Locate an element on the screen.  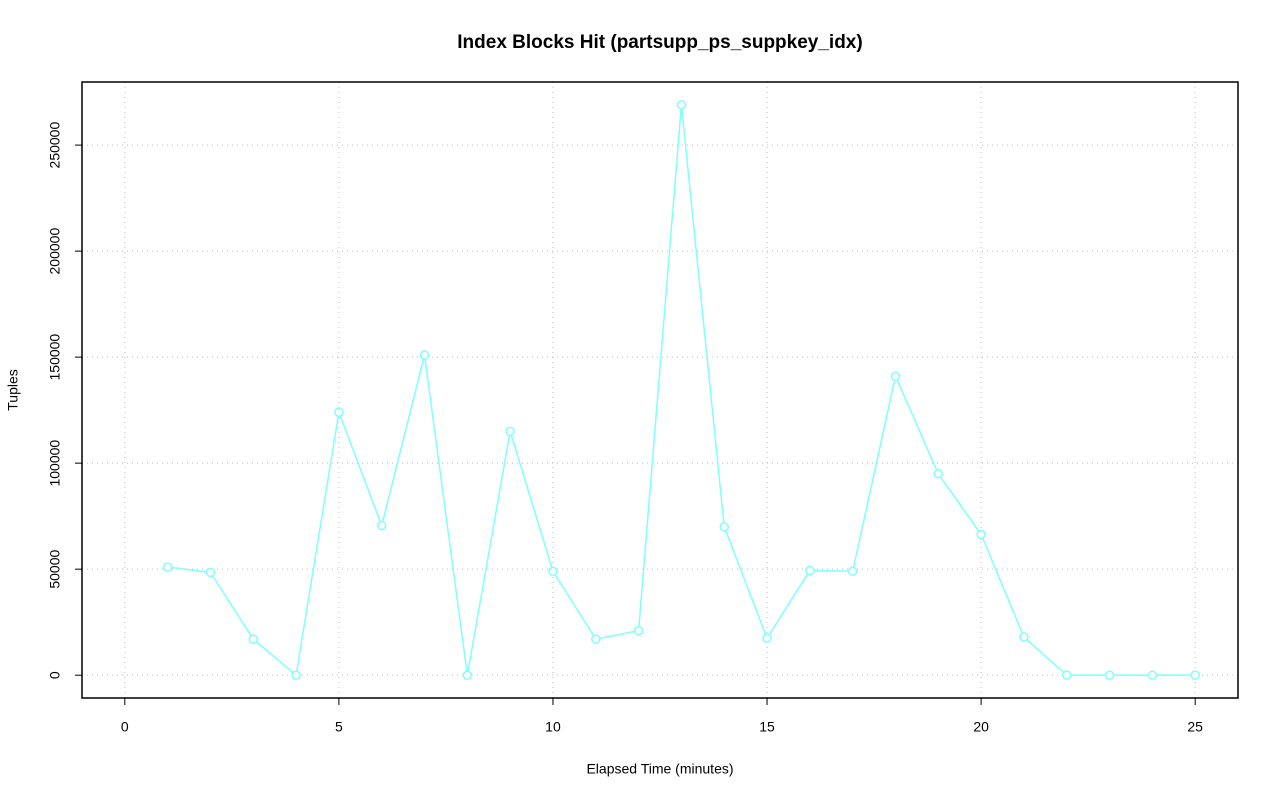
x-tick-label: 20 is located at coordinates (981, 727).